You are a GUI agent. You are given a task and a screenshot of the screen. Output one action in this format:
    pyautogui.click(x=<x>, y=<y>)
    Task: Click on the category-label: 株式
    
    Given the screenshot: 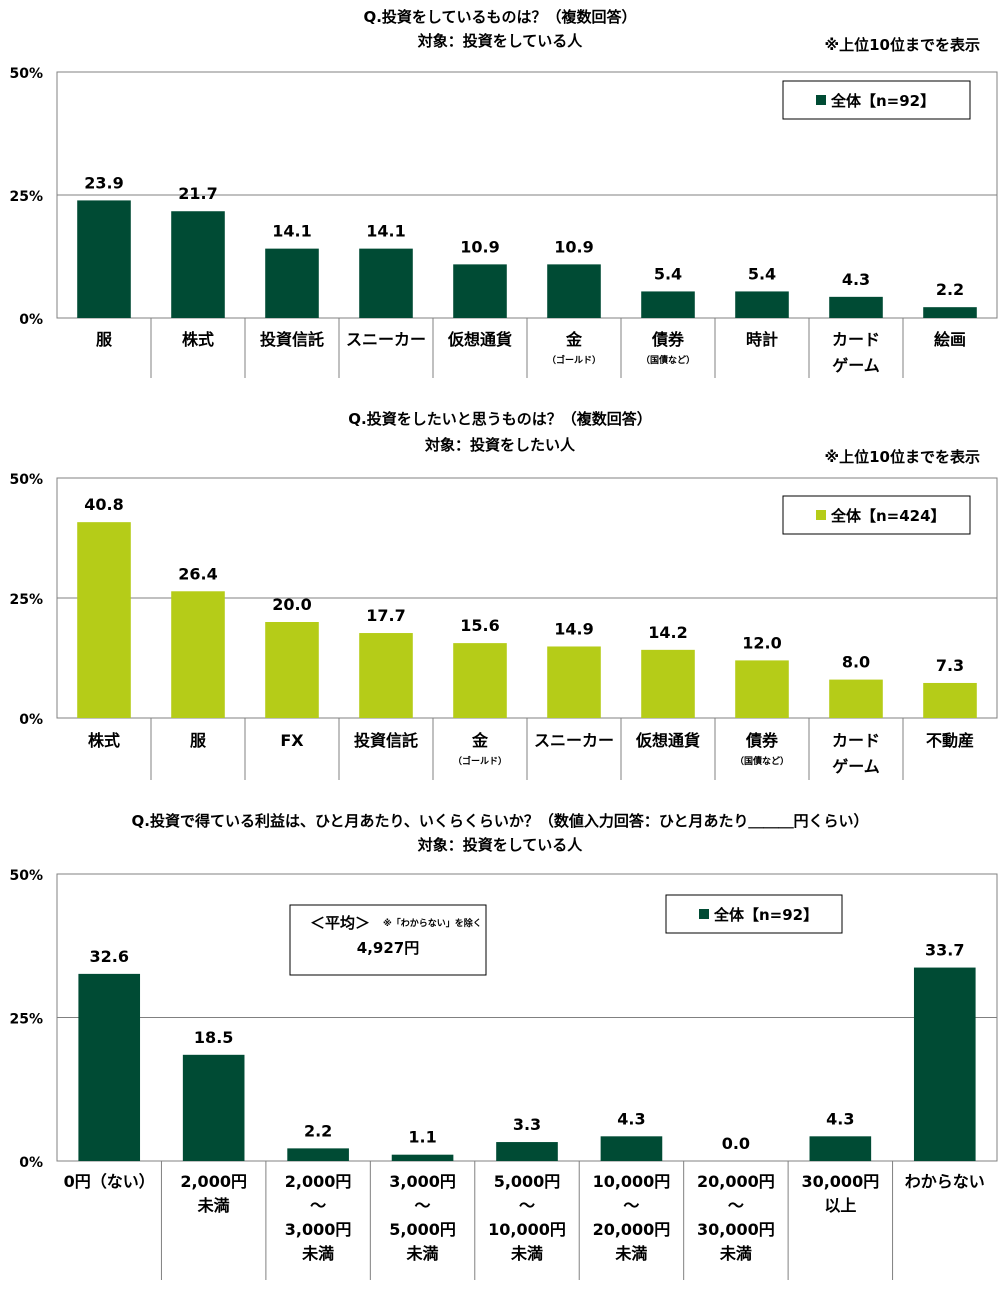 What is the action you would take?
    pyautogui.click(x=198, y=339)
    